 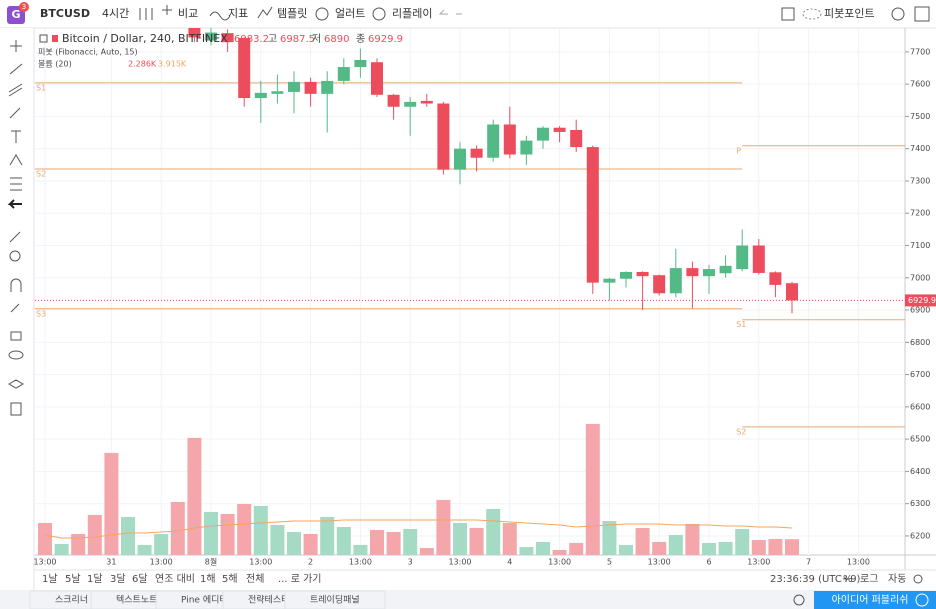 What do you see at coordinates (922, 14) in the screenshot?
I see `fullscreen-icon` at bounding box center [922, 14].